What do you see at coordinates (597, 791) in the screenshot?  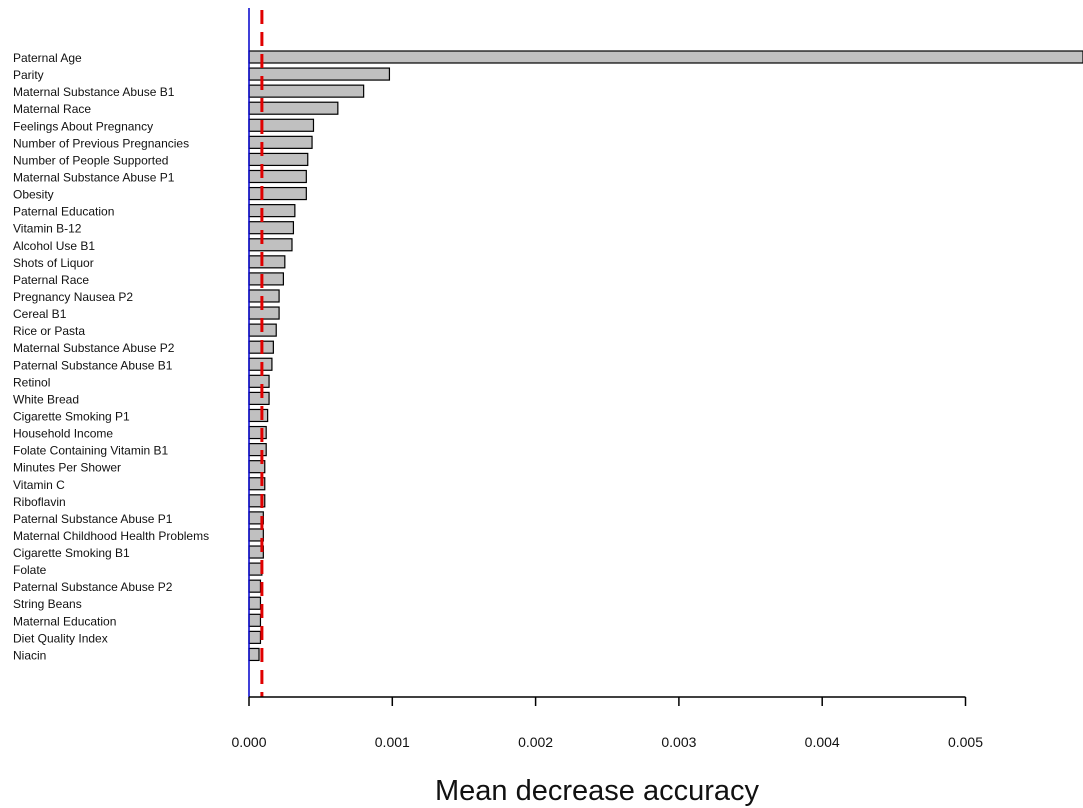 I see `x-axis-title: Mean decrease accuracy` at bounding box center [597, 791].